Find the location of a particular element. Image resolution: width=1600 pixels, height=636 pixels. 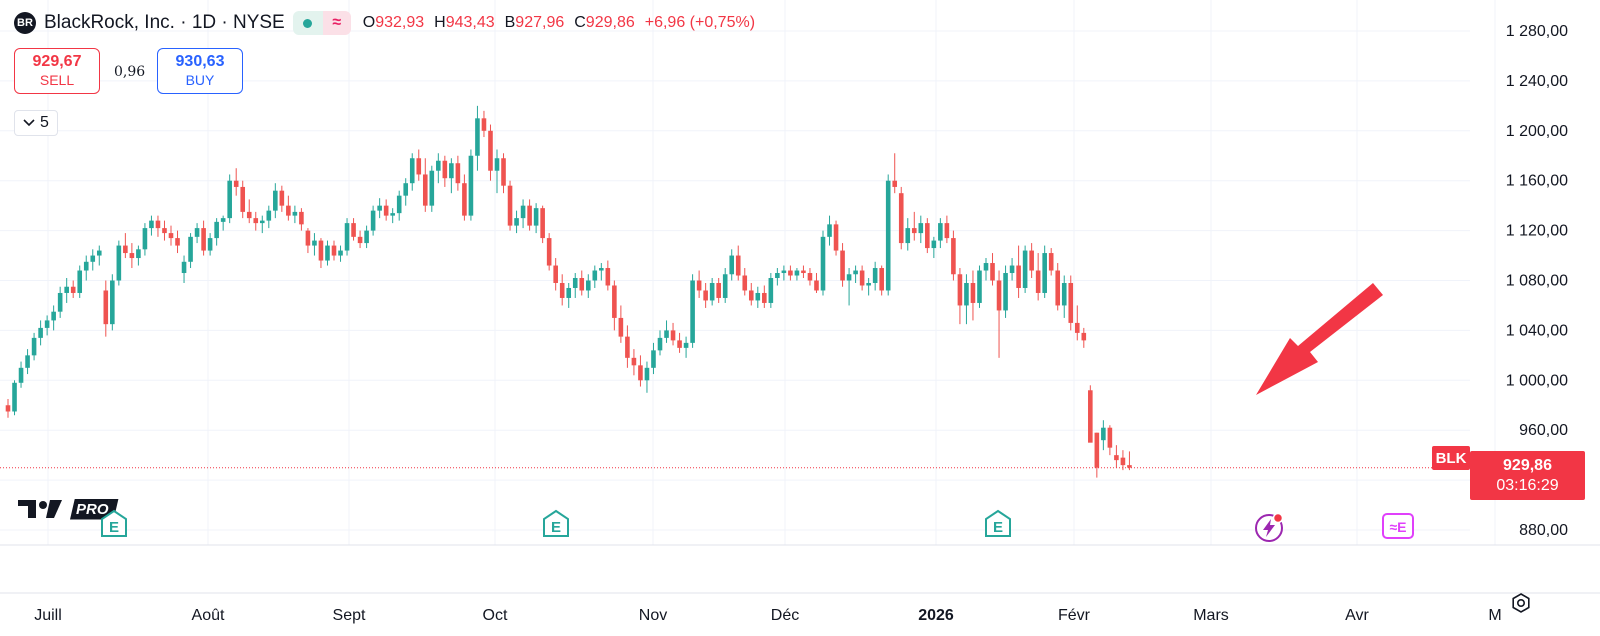

arrow-icon is located at coordinates (1319, 339).